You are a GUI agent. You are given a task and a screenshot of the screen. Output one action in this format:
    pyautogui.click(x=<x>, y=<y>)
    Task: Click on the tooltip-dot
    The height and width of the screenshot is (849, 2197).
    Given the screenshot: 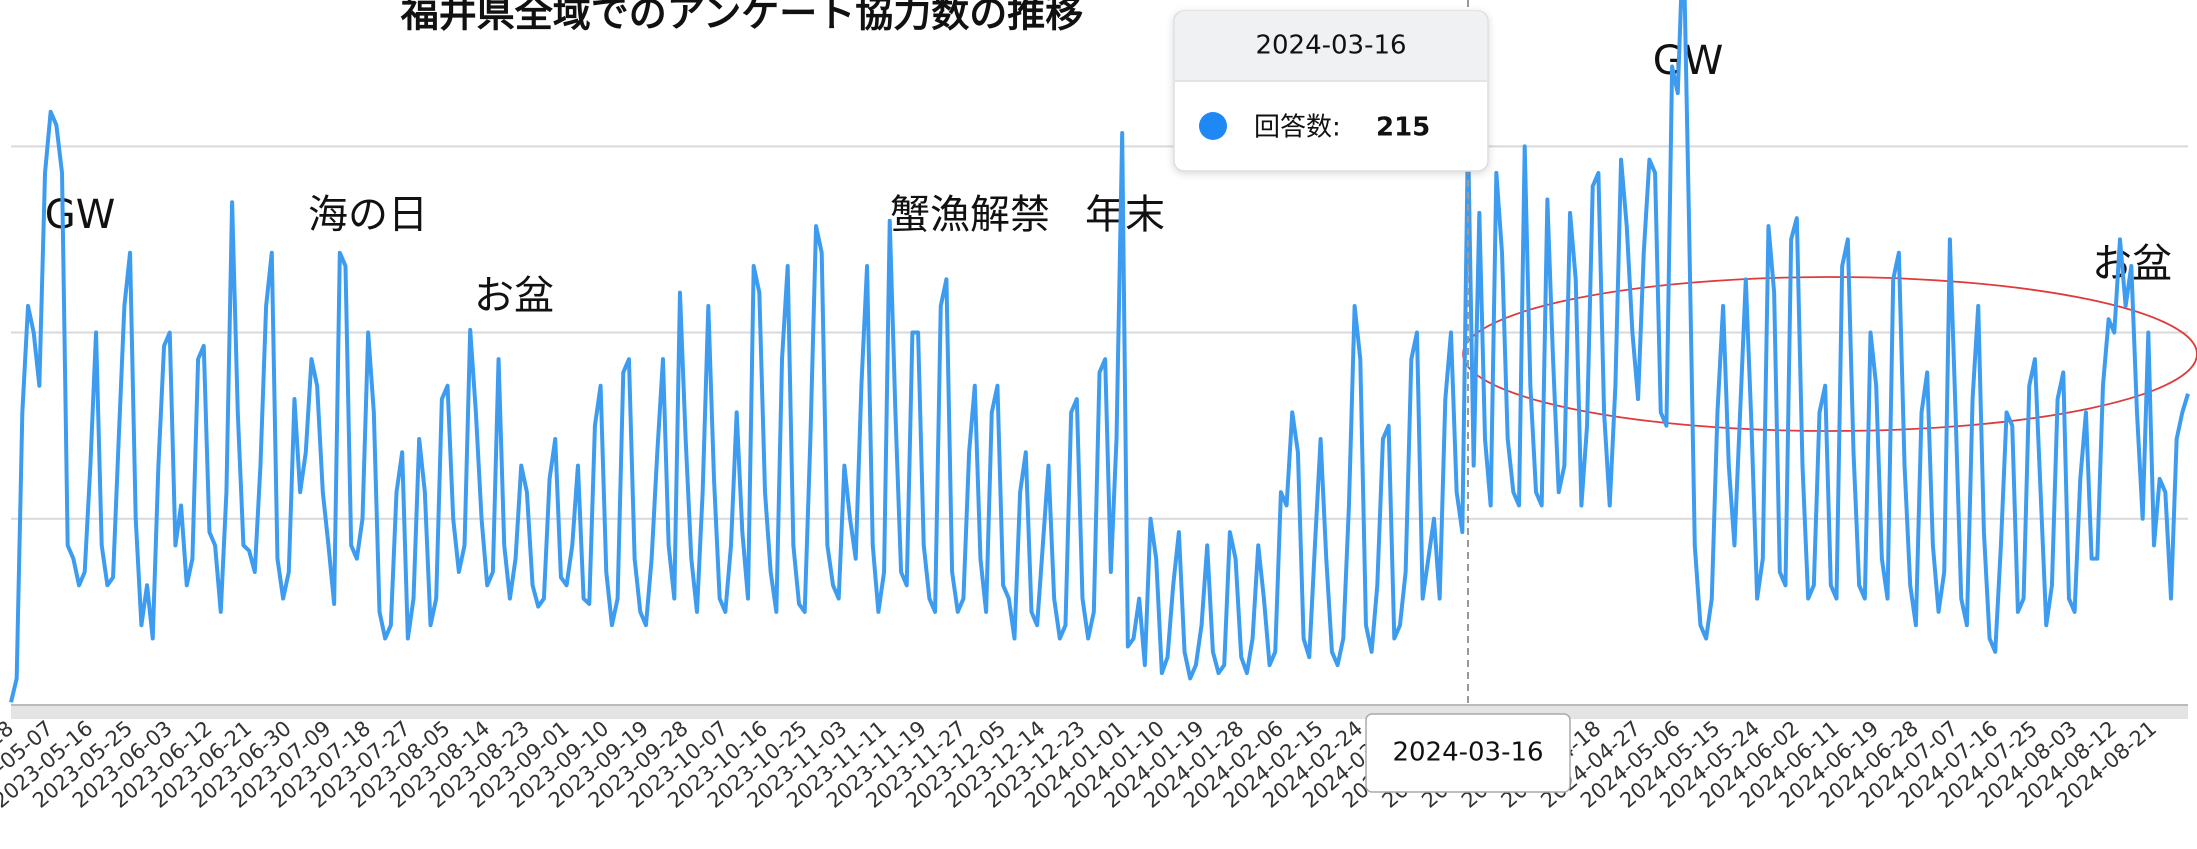 What is the action you would take?
    pyautogui.click(x=1213, y=126)
    